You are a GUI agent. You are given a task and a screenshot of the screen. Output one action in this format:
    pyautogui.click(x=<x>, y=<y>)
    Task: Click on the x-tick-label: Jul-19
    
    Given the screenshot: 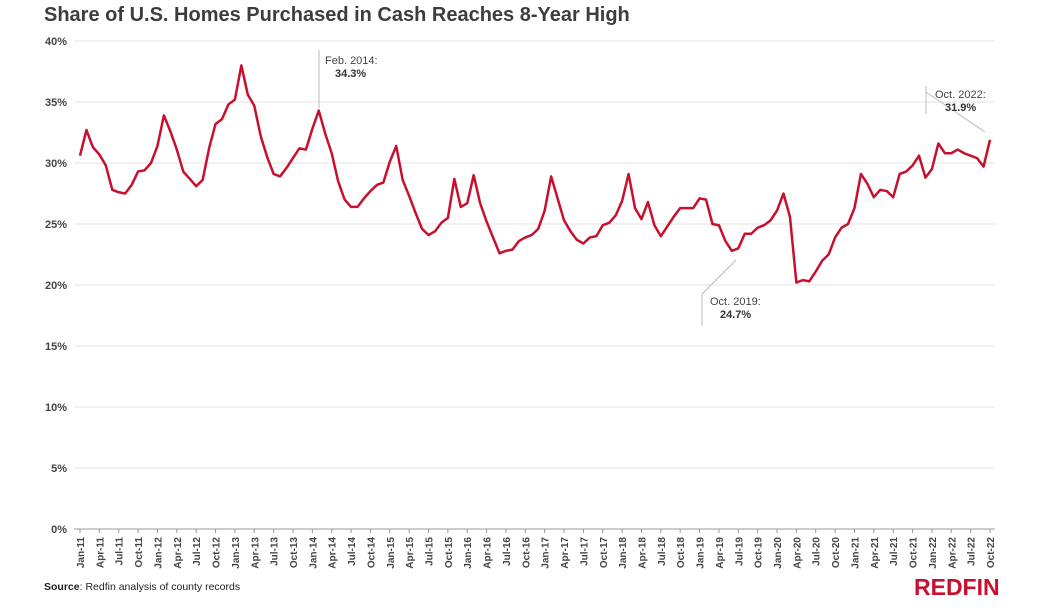 What is the action you would take?
    pyautogui.click(x=739, y=551)
    